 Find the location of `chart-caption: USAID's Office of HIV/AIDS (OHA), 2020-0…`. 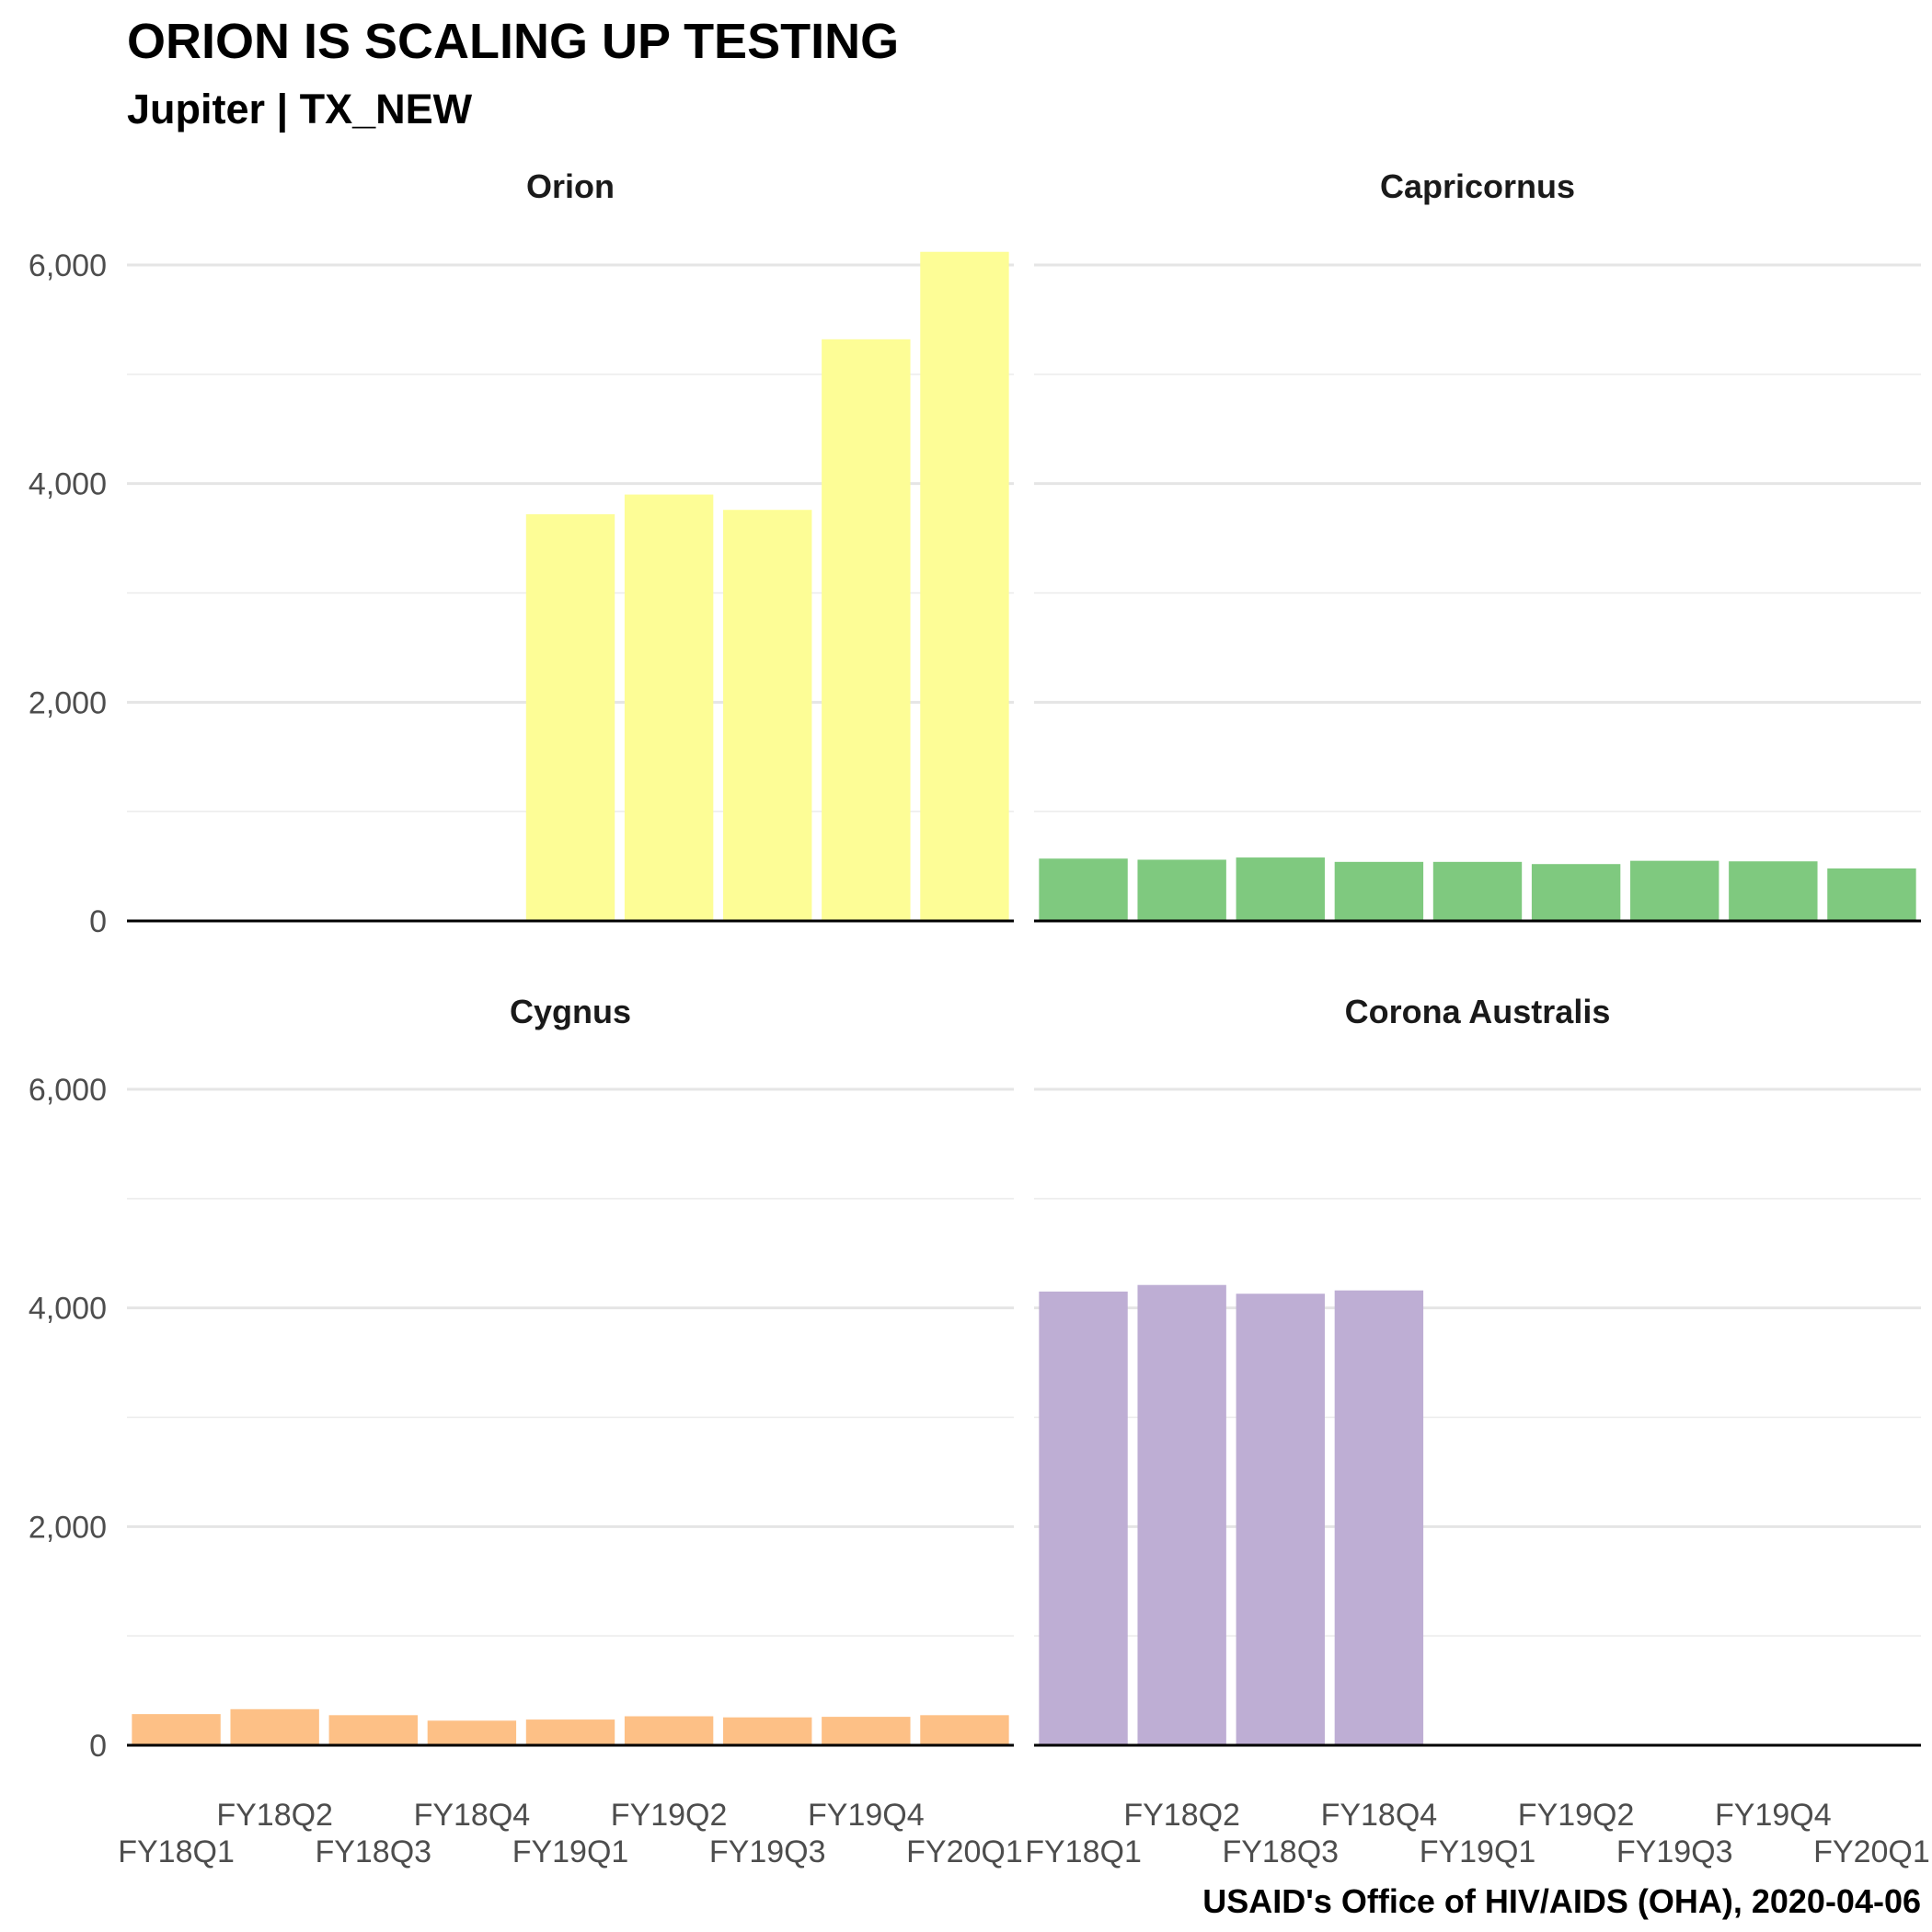

chart-caption: USAID's Office of HIV/AIDS (OHA), 2020-0… is located at coordinates (1561, 1901).